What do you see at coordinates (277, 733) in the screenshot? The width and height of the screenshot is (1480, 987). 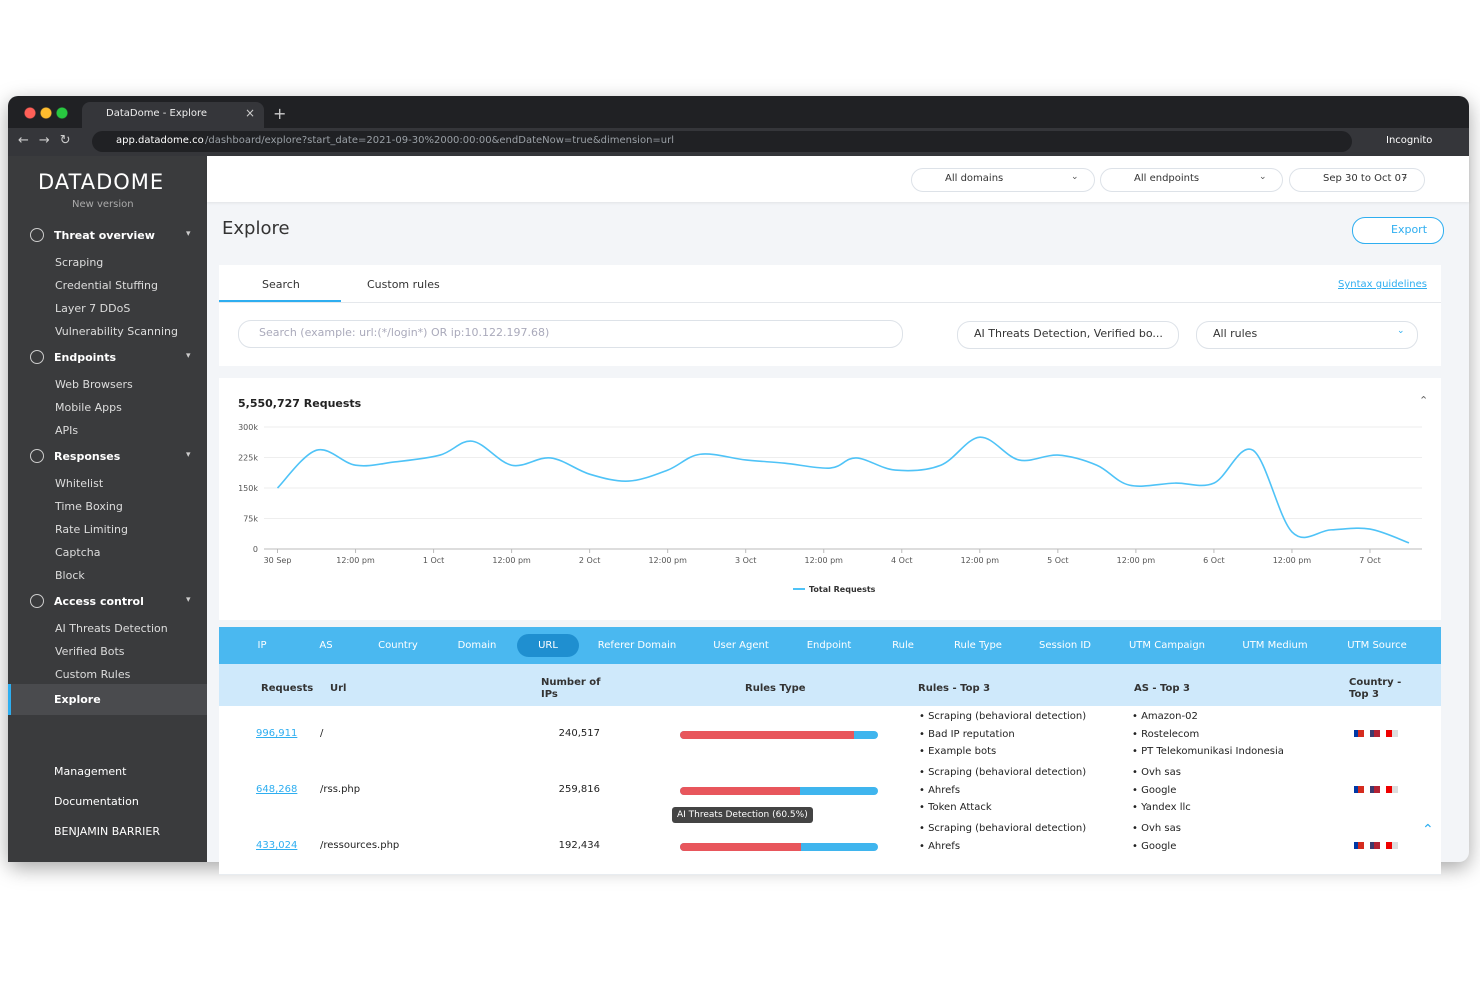 I see `requests-link: 996,911` at bounding box center [277, 733].